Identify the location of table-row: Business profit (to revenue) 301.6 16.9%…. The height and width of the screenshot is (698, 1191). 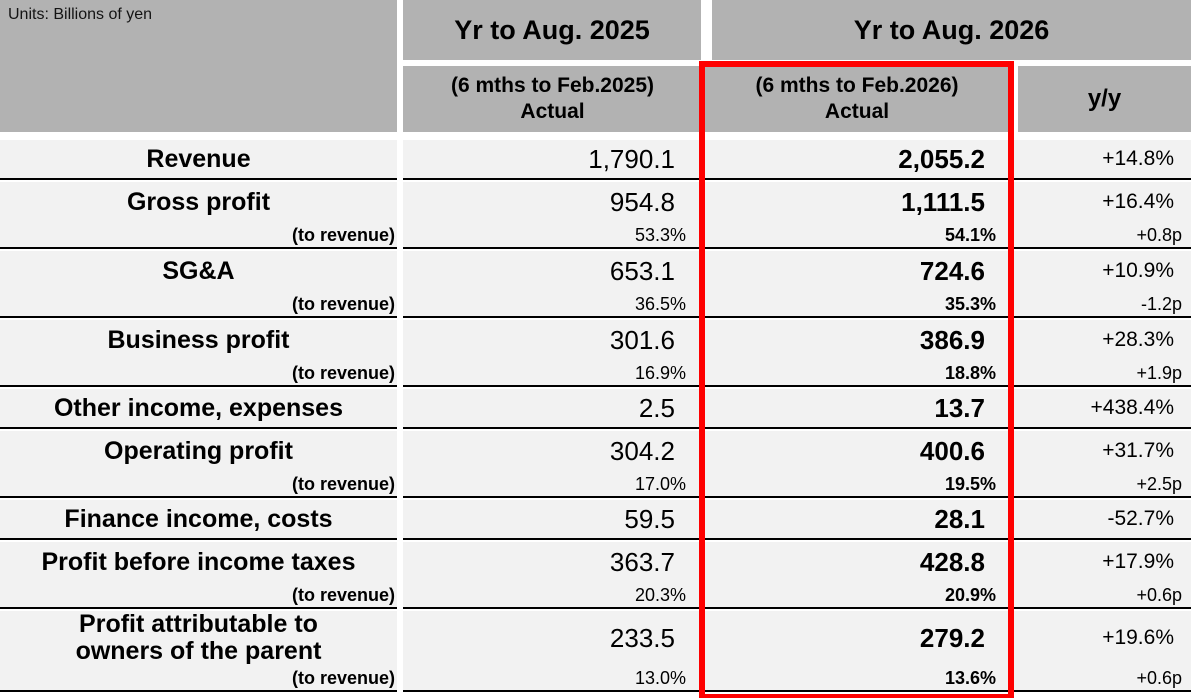
(595, 353).